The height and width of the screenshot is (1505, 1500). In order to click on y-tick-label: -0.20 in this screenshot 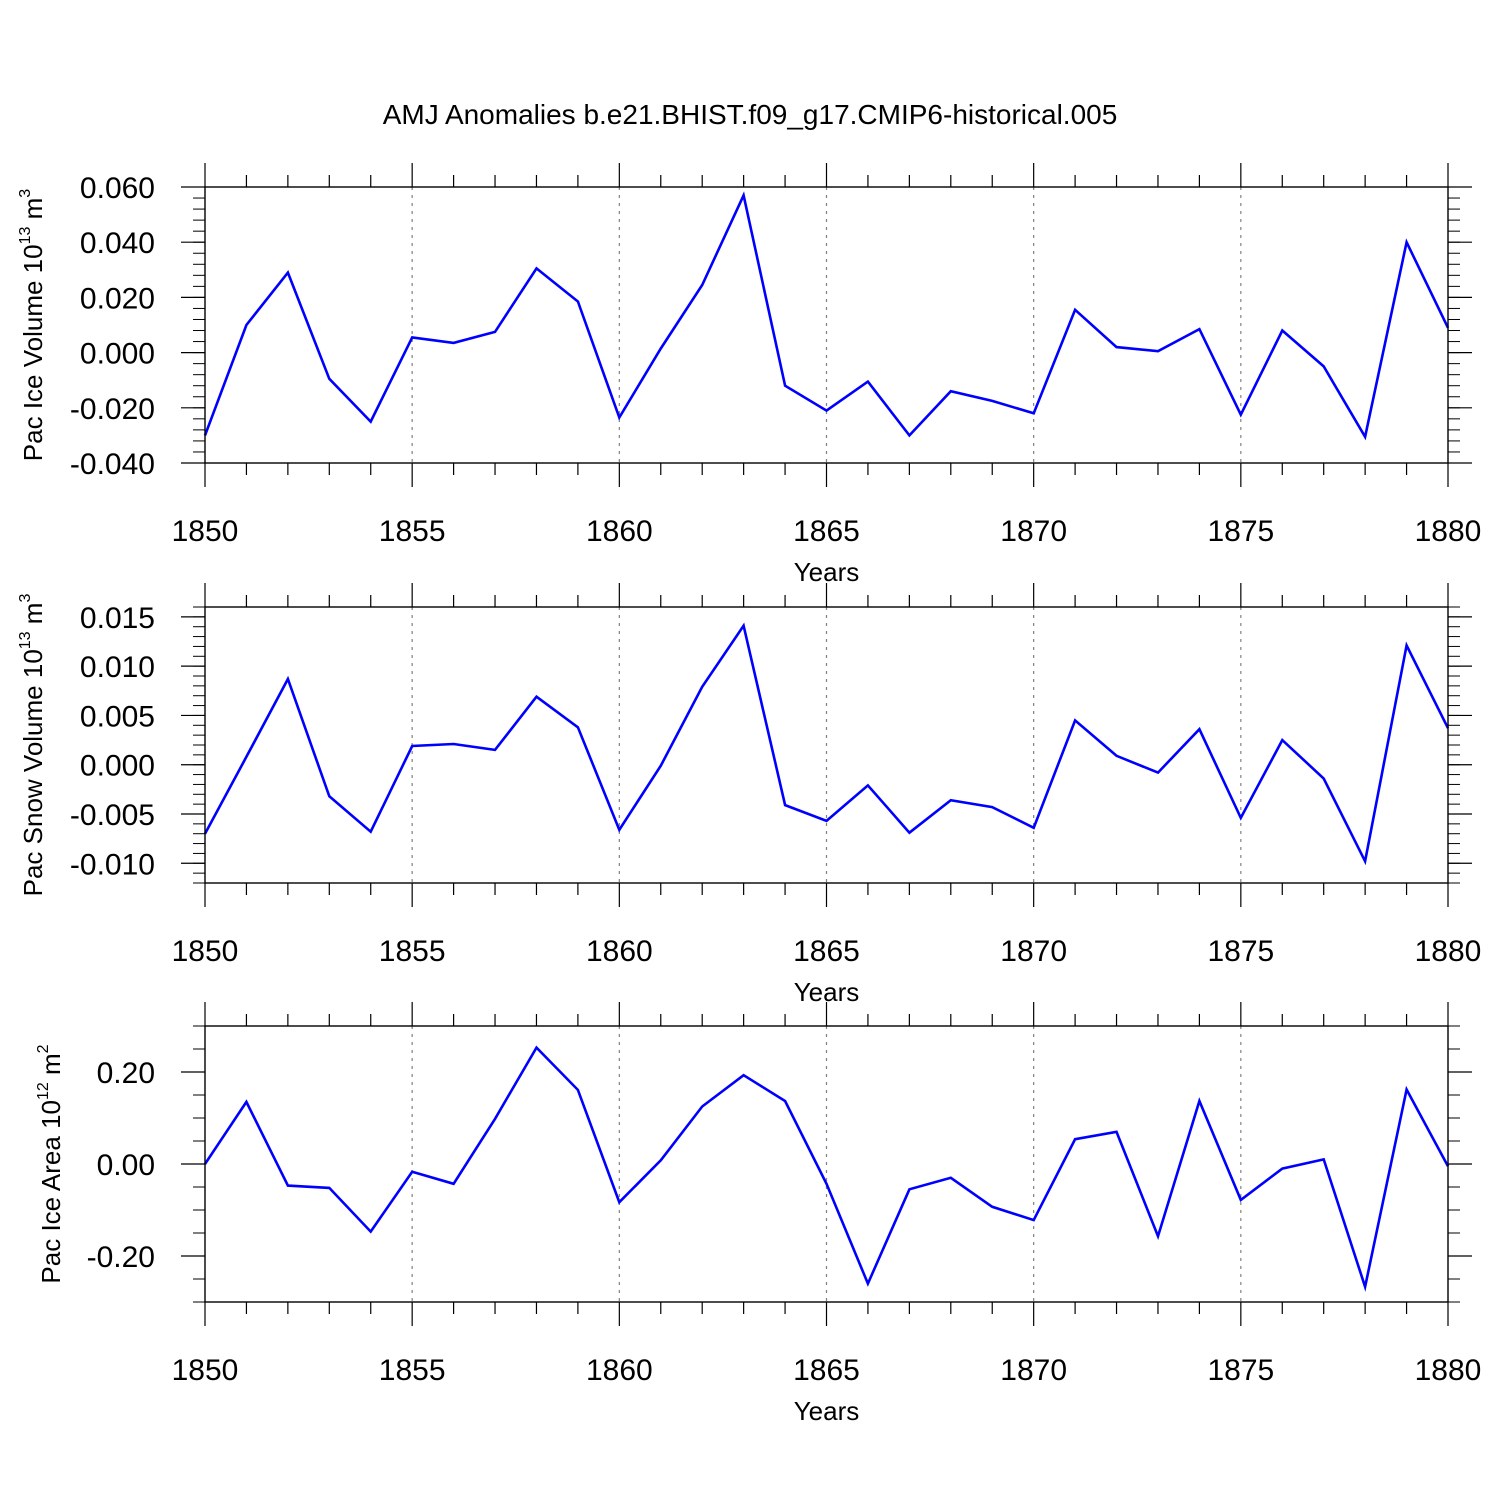, I will do `click(121, 1257)`.